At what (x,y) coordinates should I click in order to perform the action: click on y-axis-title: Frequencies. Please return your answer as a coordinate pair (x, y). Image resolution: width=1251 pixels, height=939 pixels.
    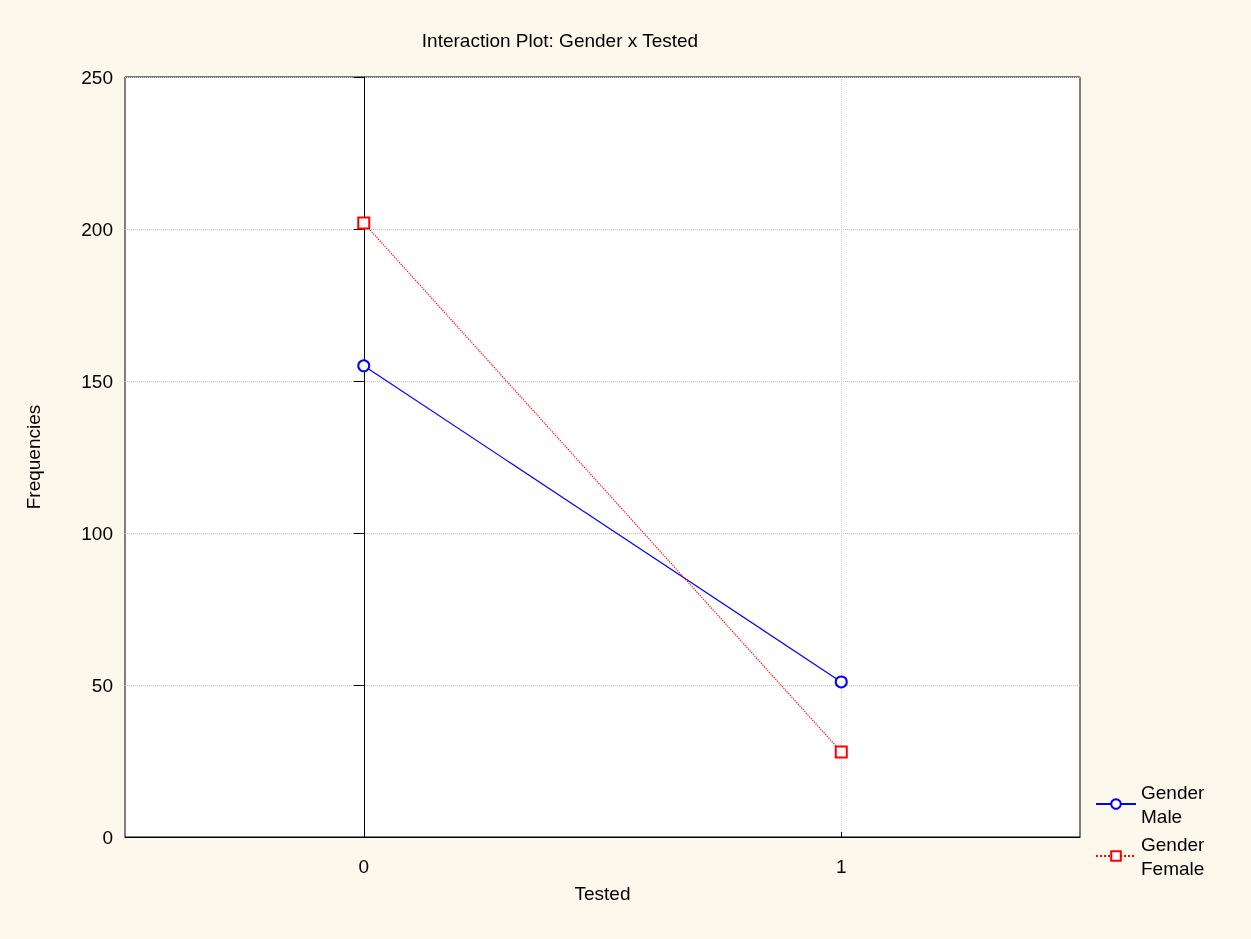
    Looking at the image, I should click on (33, 457).